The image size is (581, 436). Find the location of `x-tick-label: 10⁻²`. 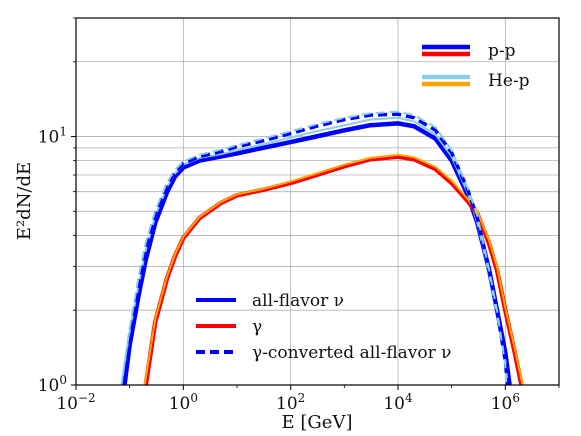

x-tick-label: 10⁻² is located at coordinates (75, 402).